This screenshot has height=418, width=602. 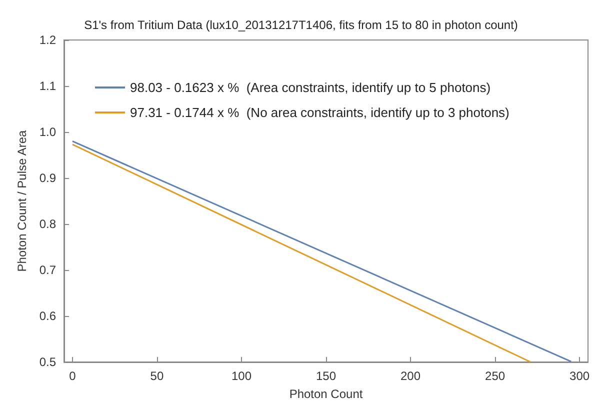 I want to click on x-tick-label: 50, so click(x=157, y=376).